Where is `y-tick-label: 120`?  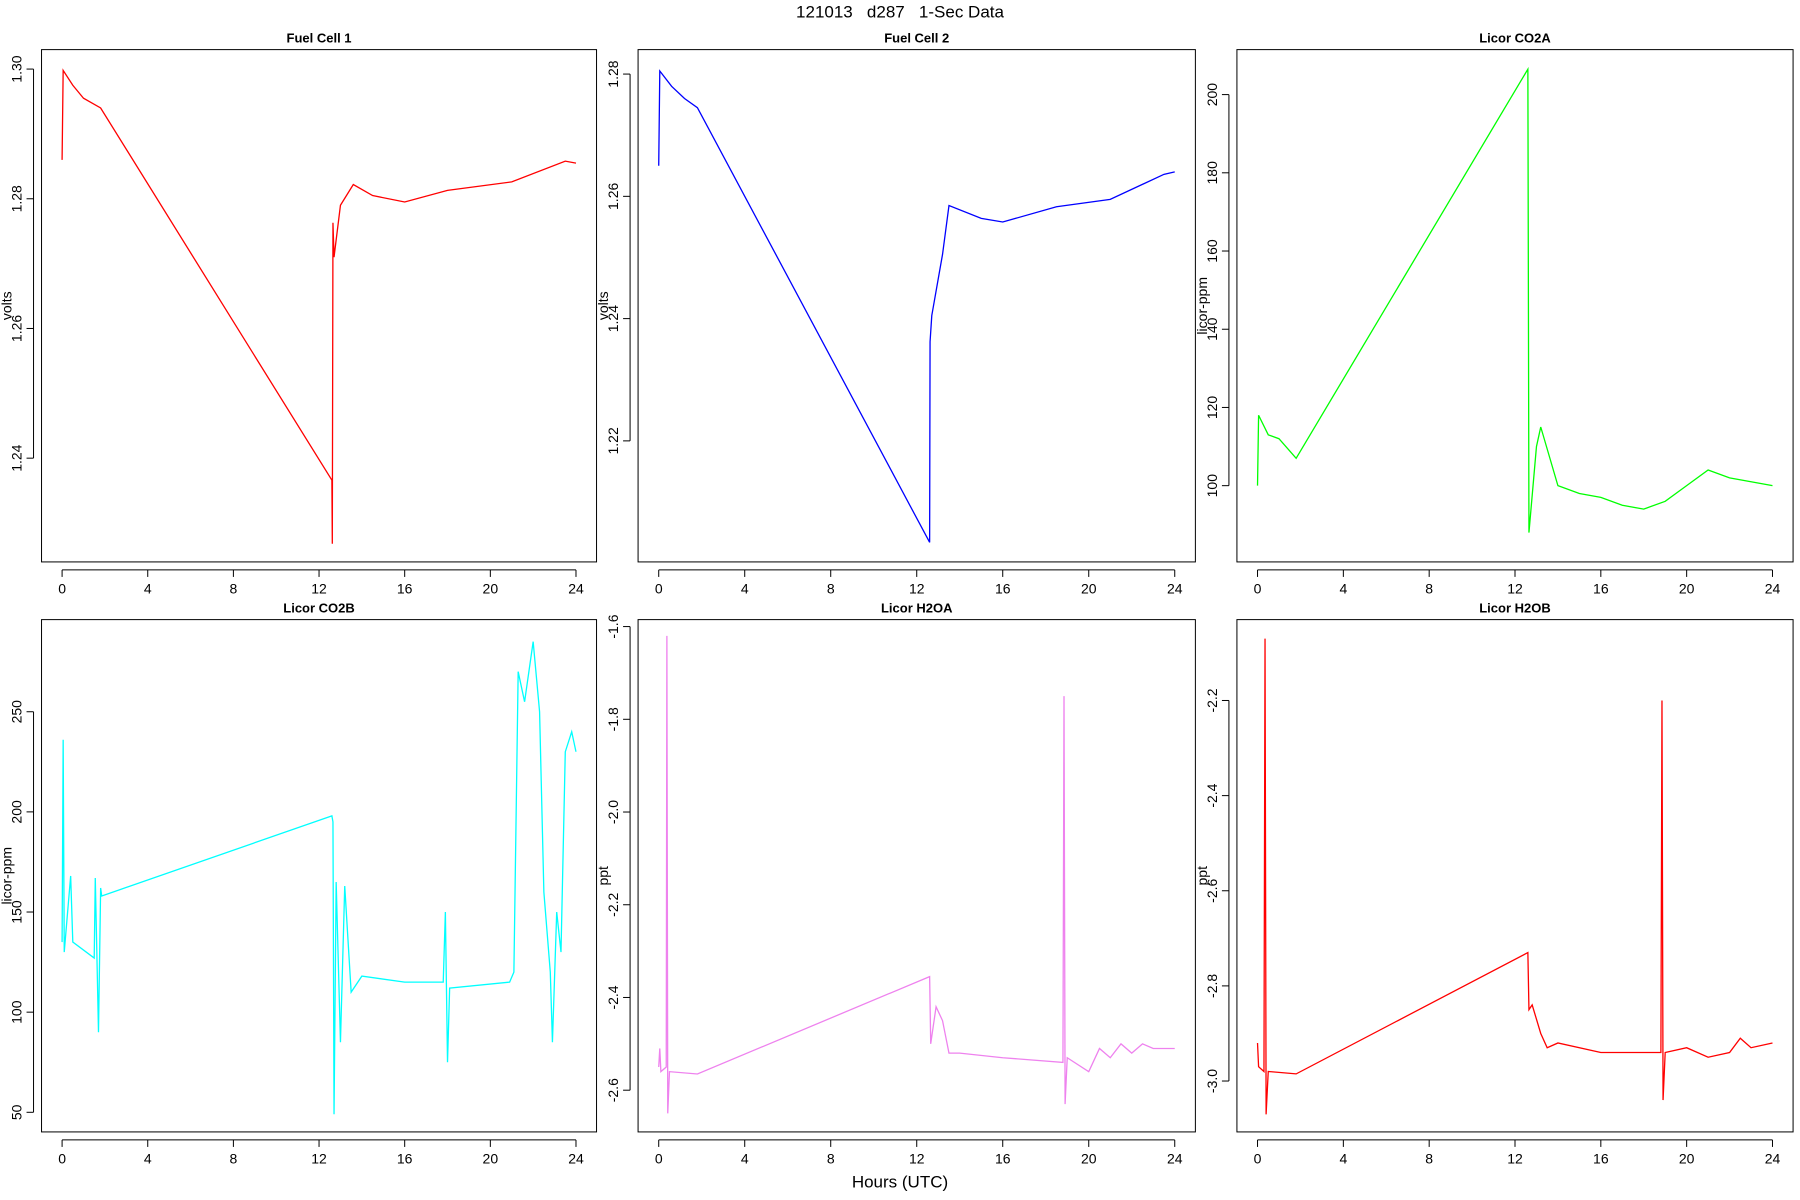
y-tick-label: 120 is located at coordinates (1212, 408).